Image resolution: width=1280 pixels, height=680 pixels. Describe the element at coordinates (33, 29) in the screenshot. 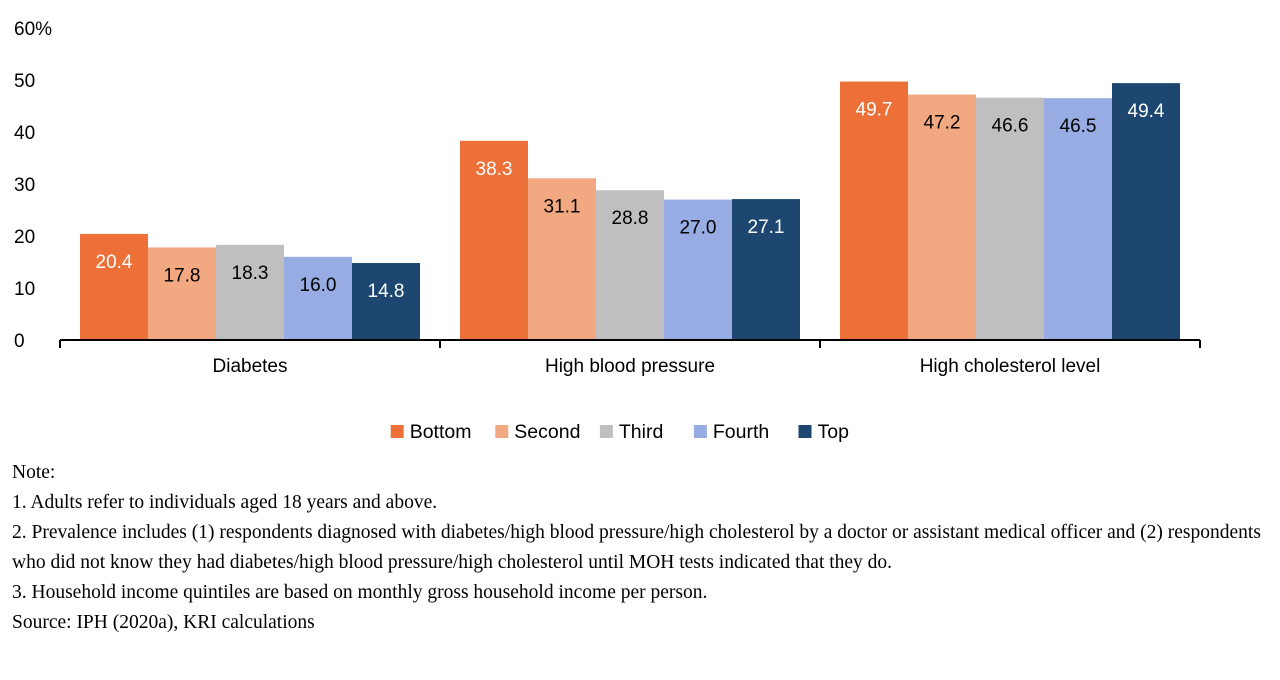

I see `y-tick-label: 60%` at that location.